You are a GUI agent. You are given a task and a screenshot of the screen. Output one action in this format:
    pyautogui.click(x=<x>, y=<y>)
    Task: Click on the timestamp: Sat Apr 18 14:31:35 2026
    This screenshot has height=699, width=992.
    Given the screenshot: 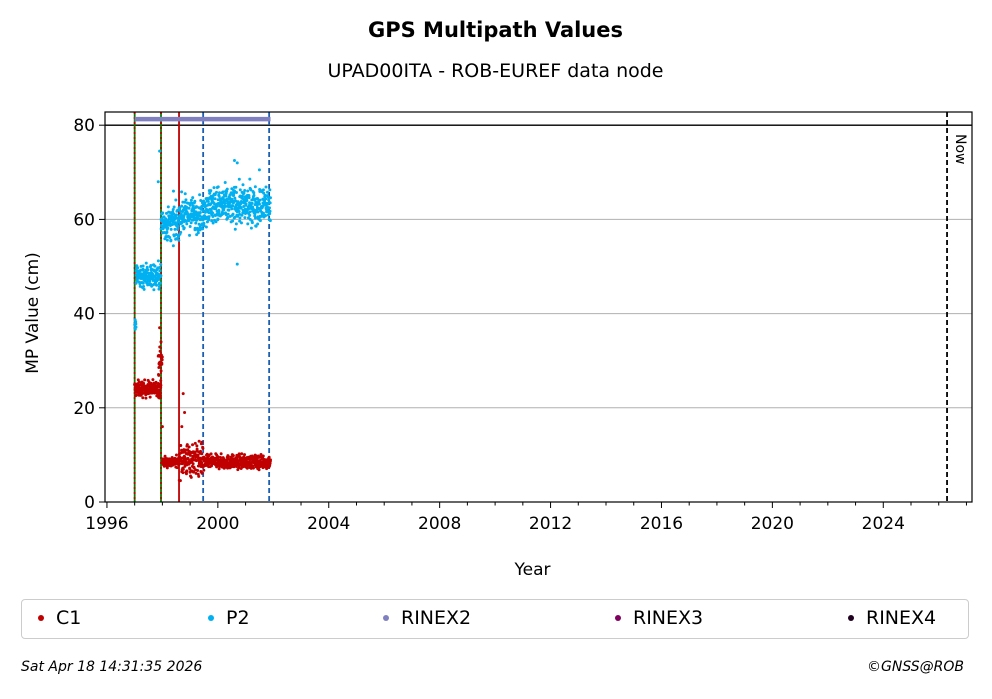 What is the action you would take?
    pyautogui.click(x=112, y=667)
    